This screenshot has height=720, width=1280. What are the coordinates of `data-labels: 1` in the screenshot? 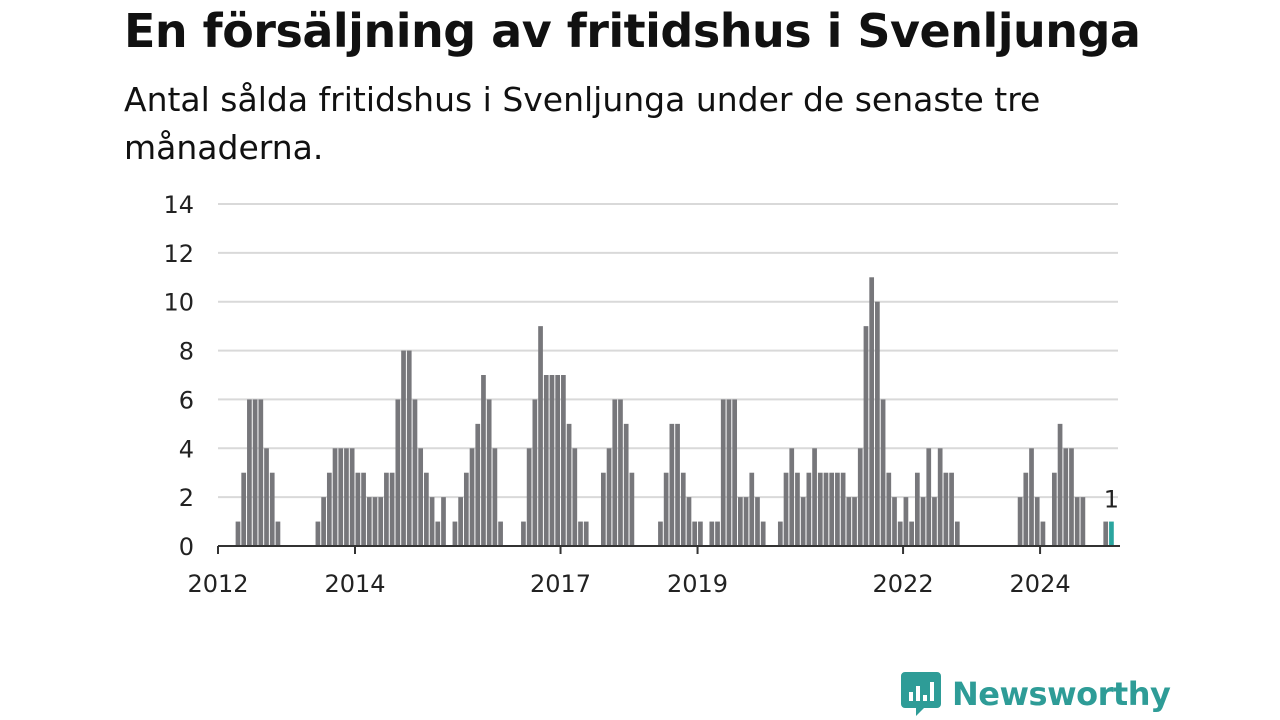 It's located at (1111, 500).